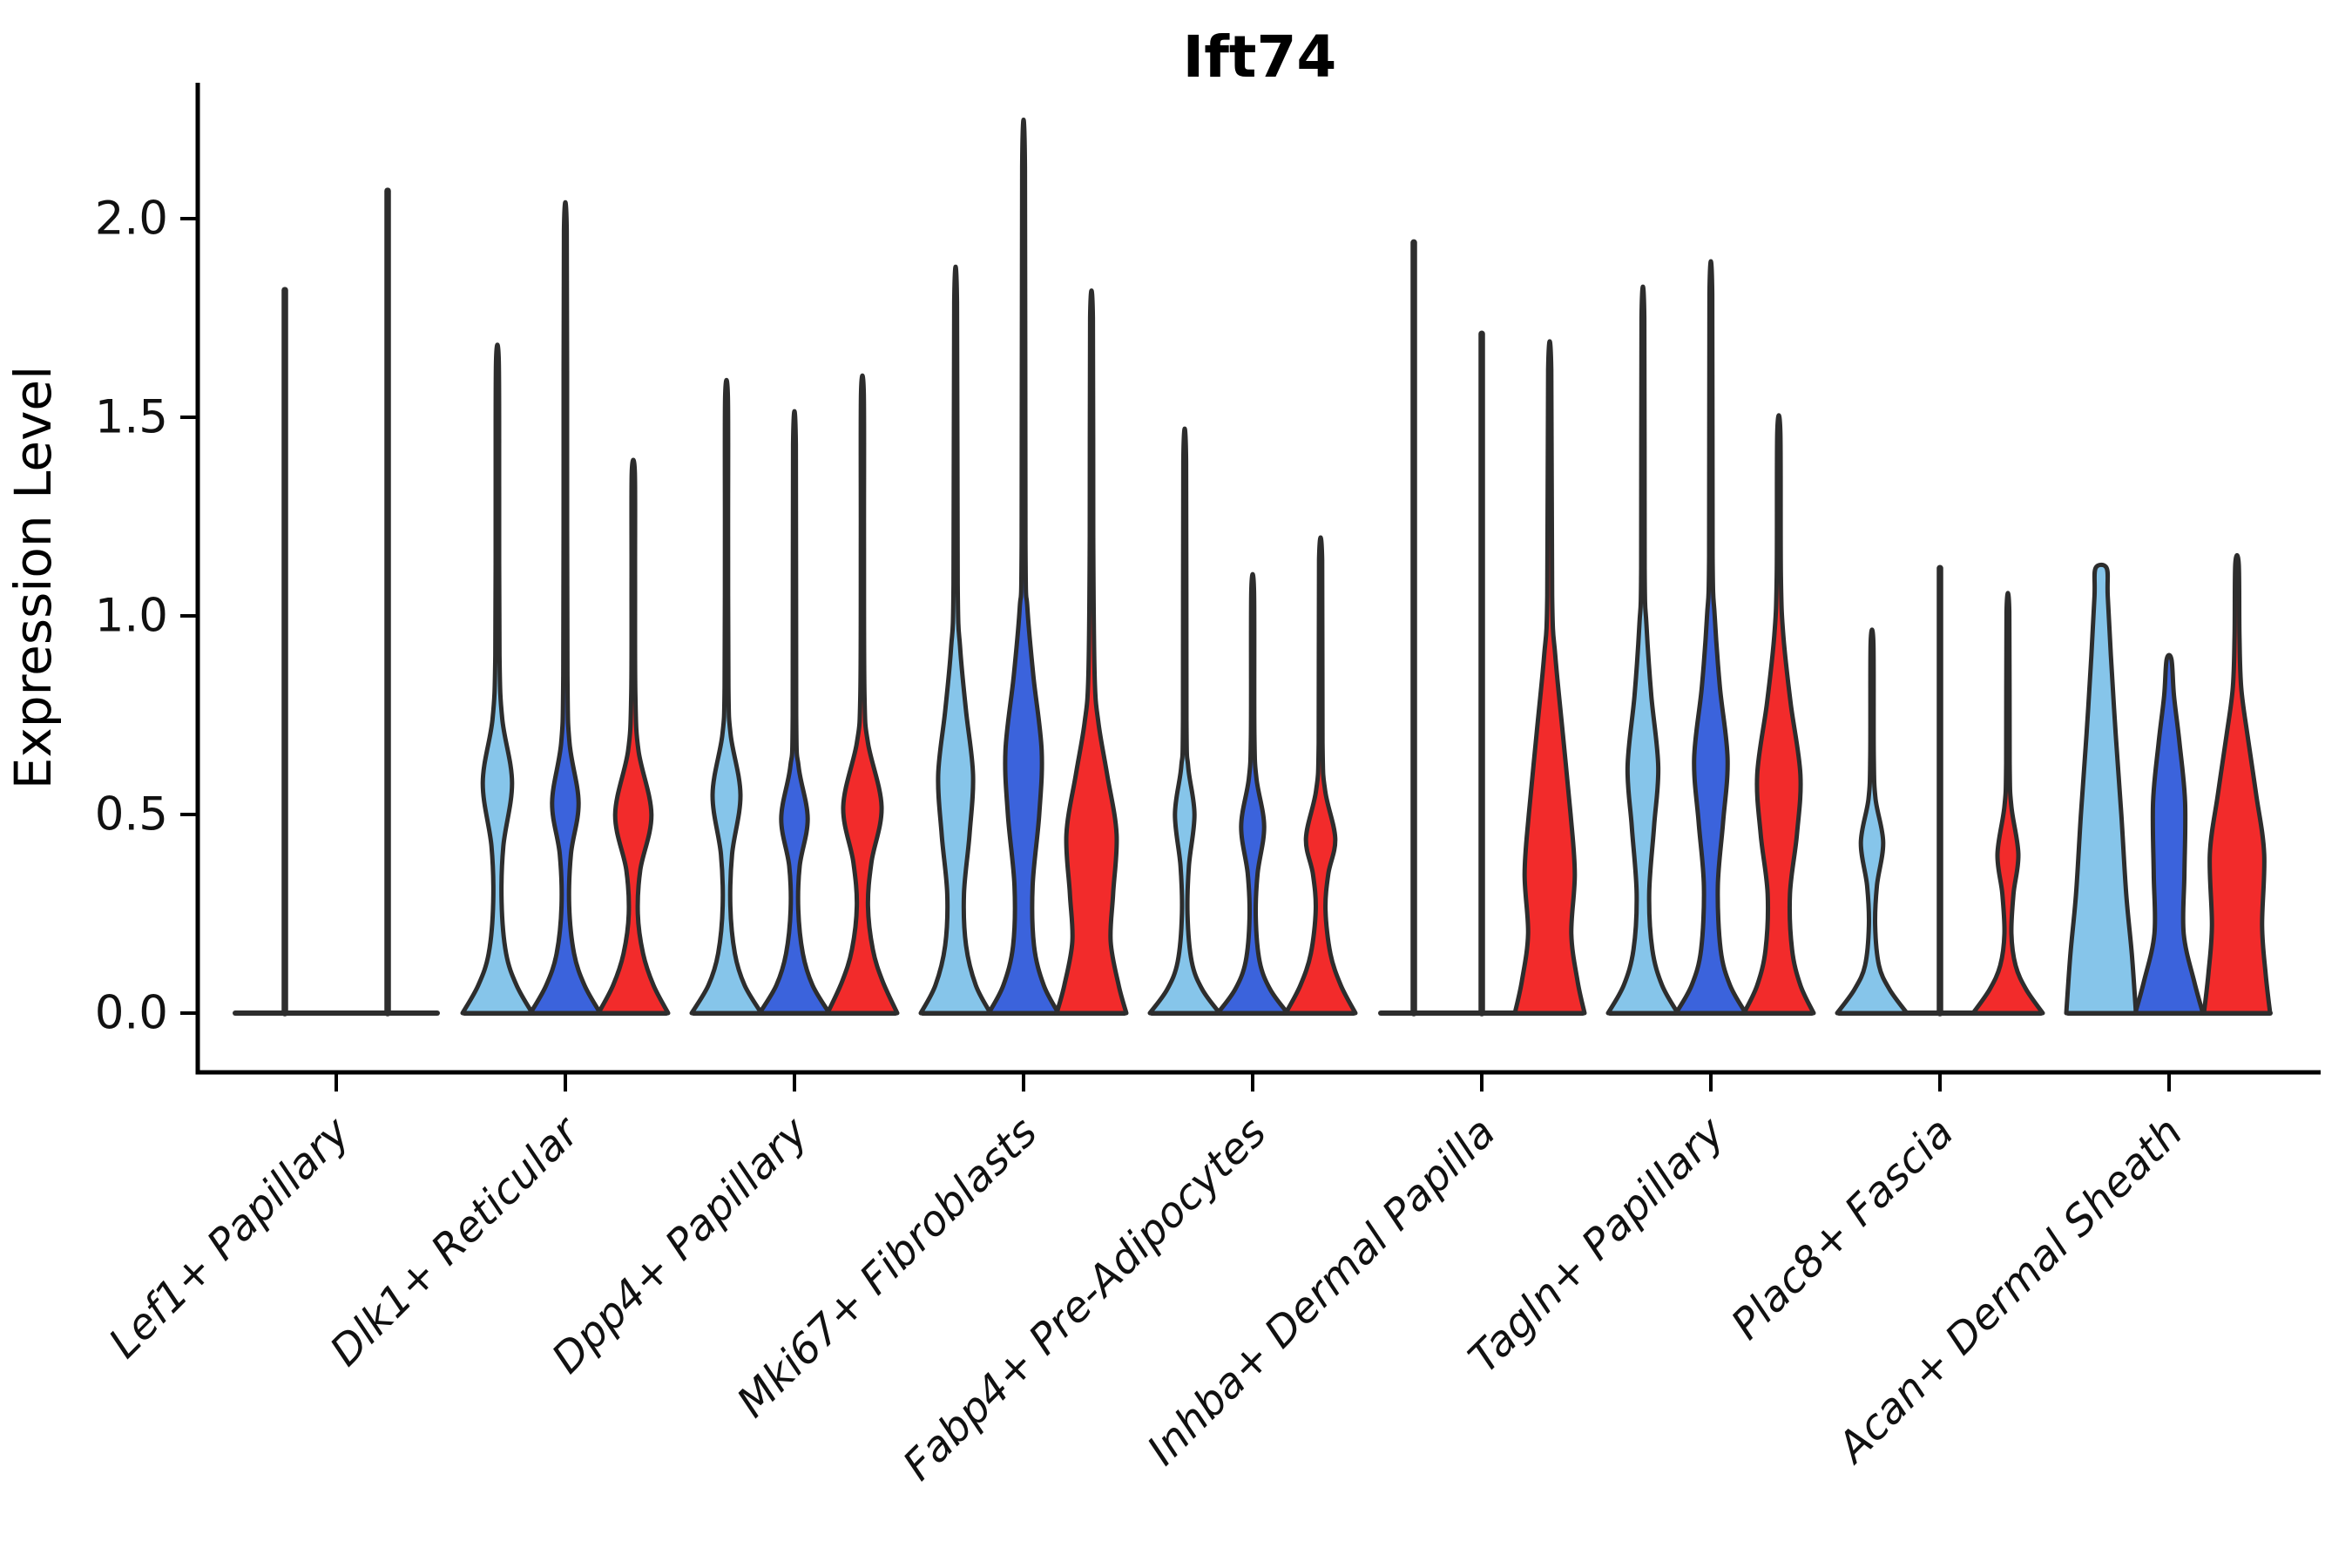  I want to click on y-tick-label: 0.0, so click(131, 1014).